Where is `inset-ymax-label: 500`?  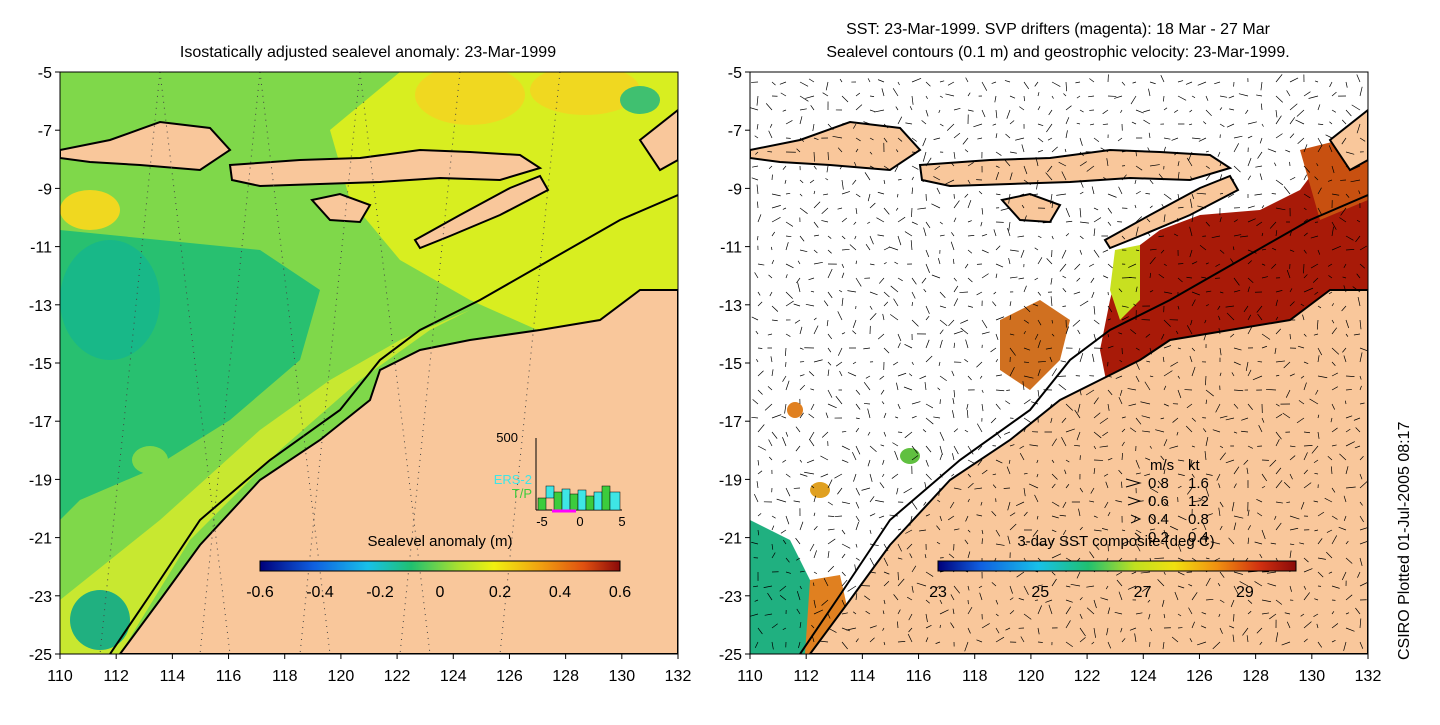 inset-ymax-label: 500 is located at coordinates (507, 437).